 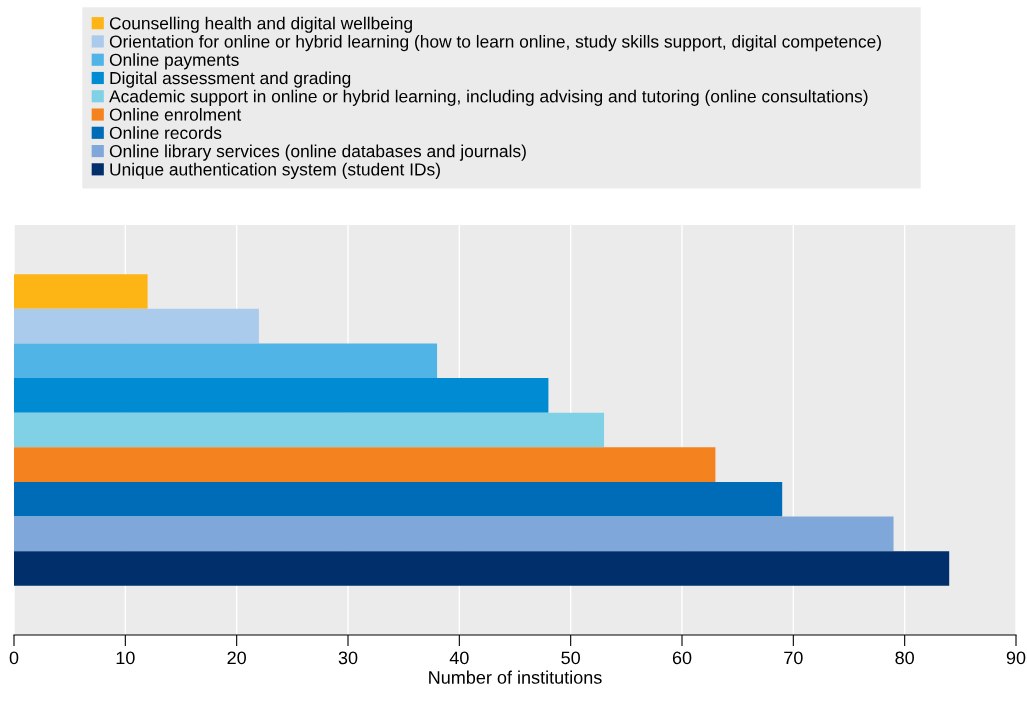 I want to click on legend-label: Online library services (online databases and journals), so click(x=317, y=152).